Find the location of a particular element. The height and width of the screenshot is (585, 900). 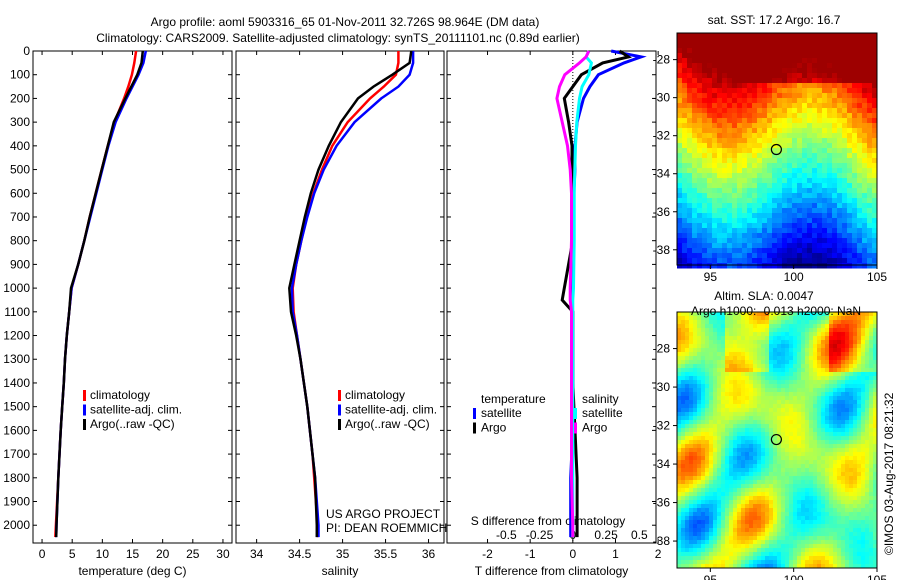

x-tick-label: 100 is located at coordinates (794, 277).